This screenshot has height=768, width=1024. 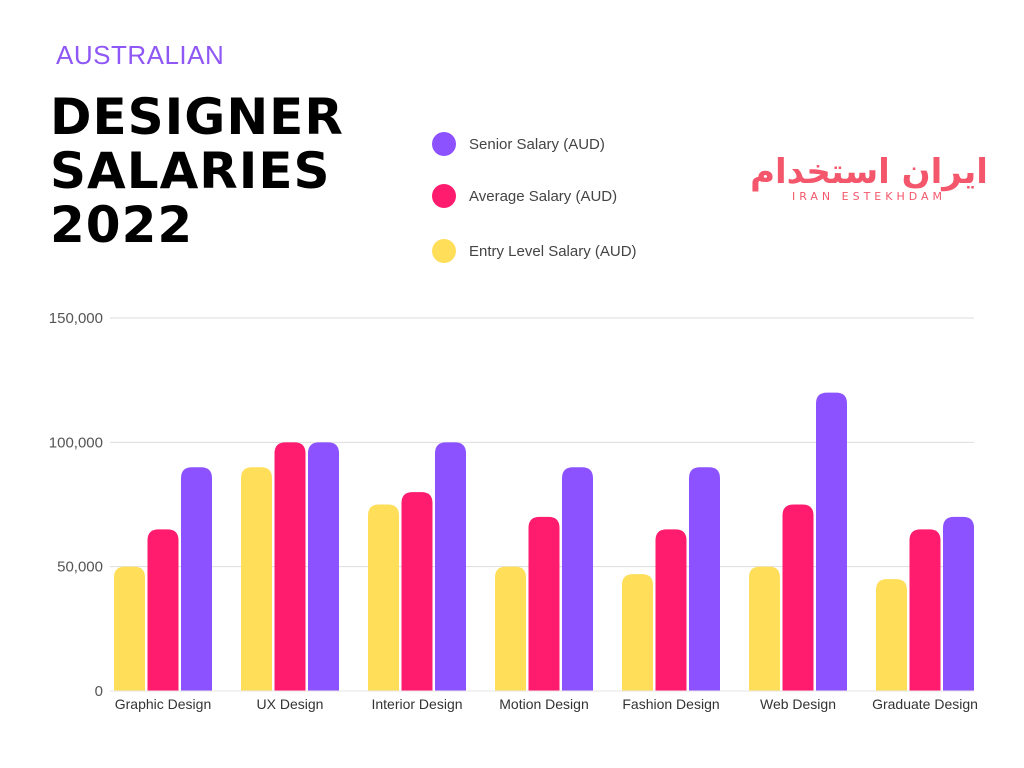 I want to click on legend-item-senior: Senior Salary (AUD), so click(x=518, y=144).